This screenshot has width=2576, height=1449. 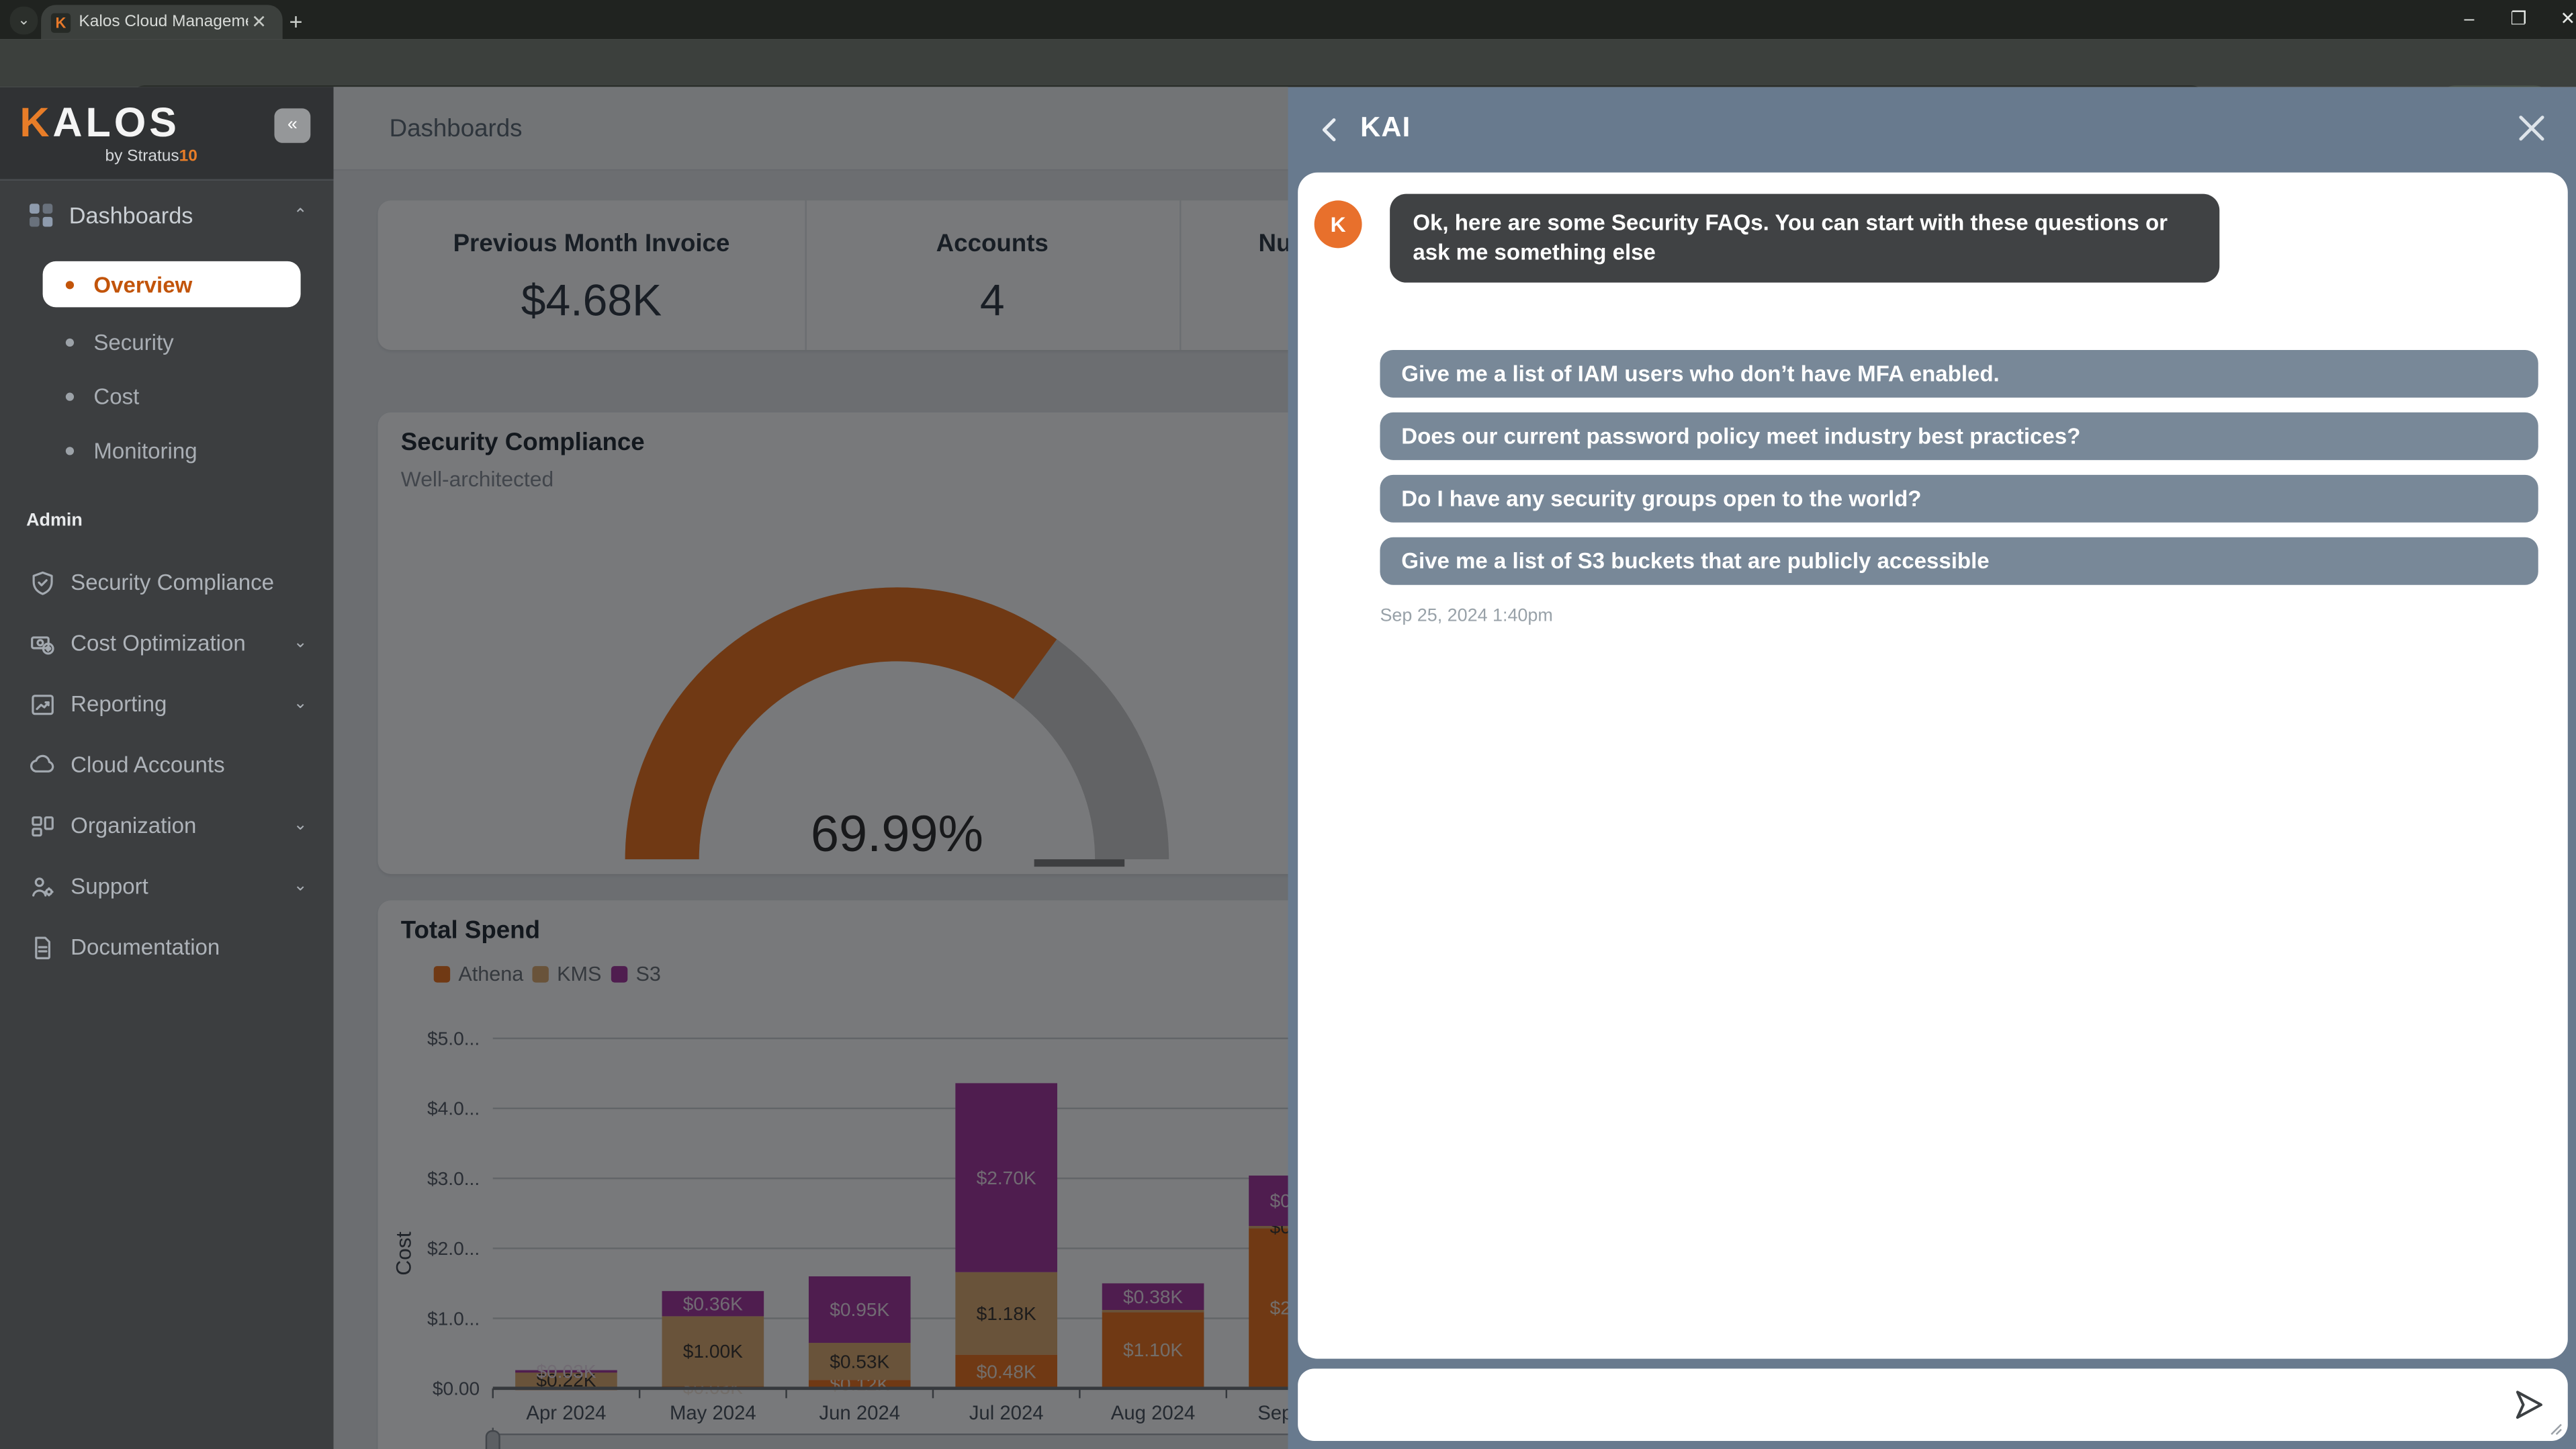 I want to click on new-tab-button: +, so click(x=296, y=22).